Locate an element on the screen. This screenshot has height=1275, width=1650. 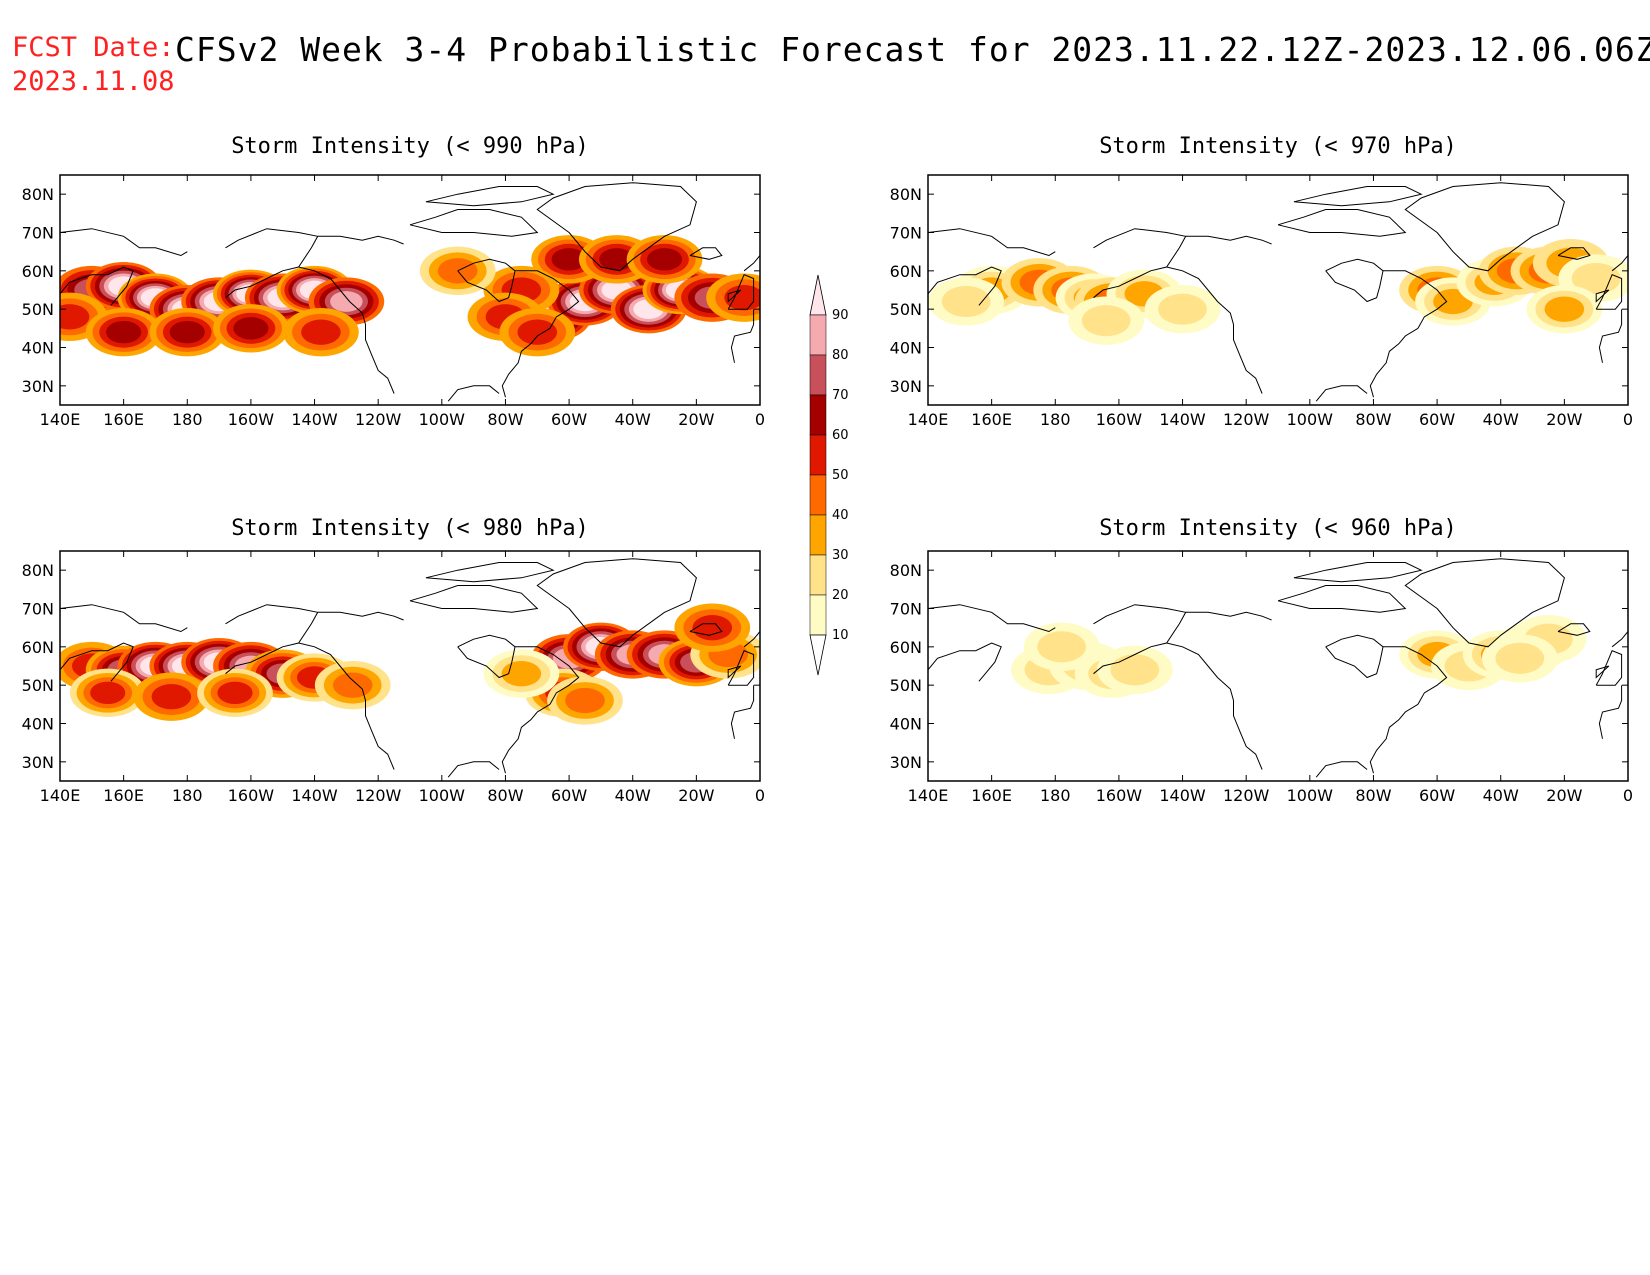
colorbar-tick-label: 30 is located at coordinates (840, 555).